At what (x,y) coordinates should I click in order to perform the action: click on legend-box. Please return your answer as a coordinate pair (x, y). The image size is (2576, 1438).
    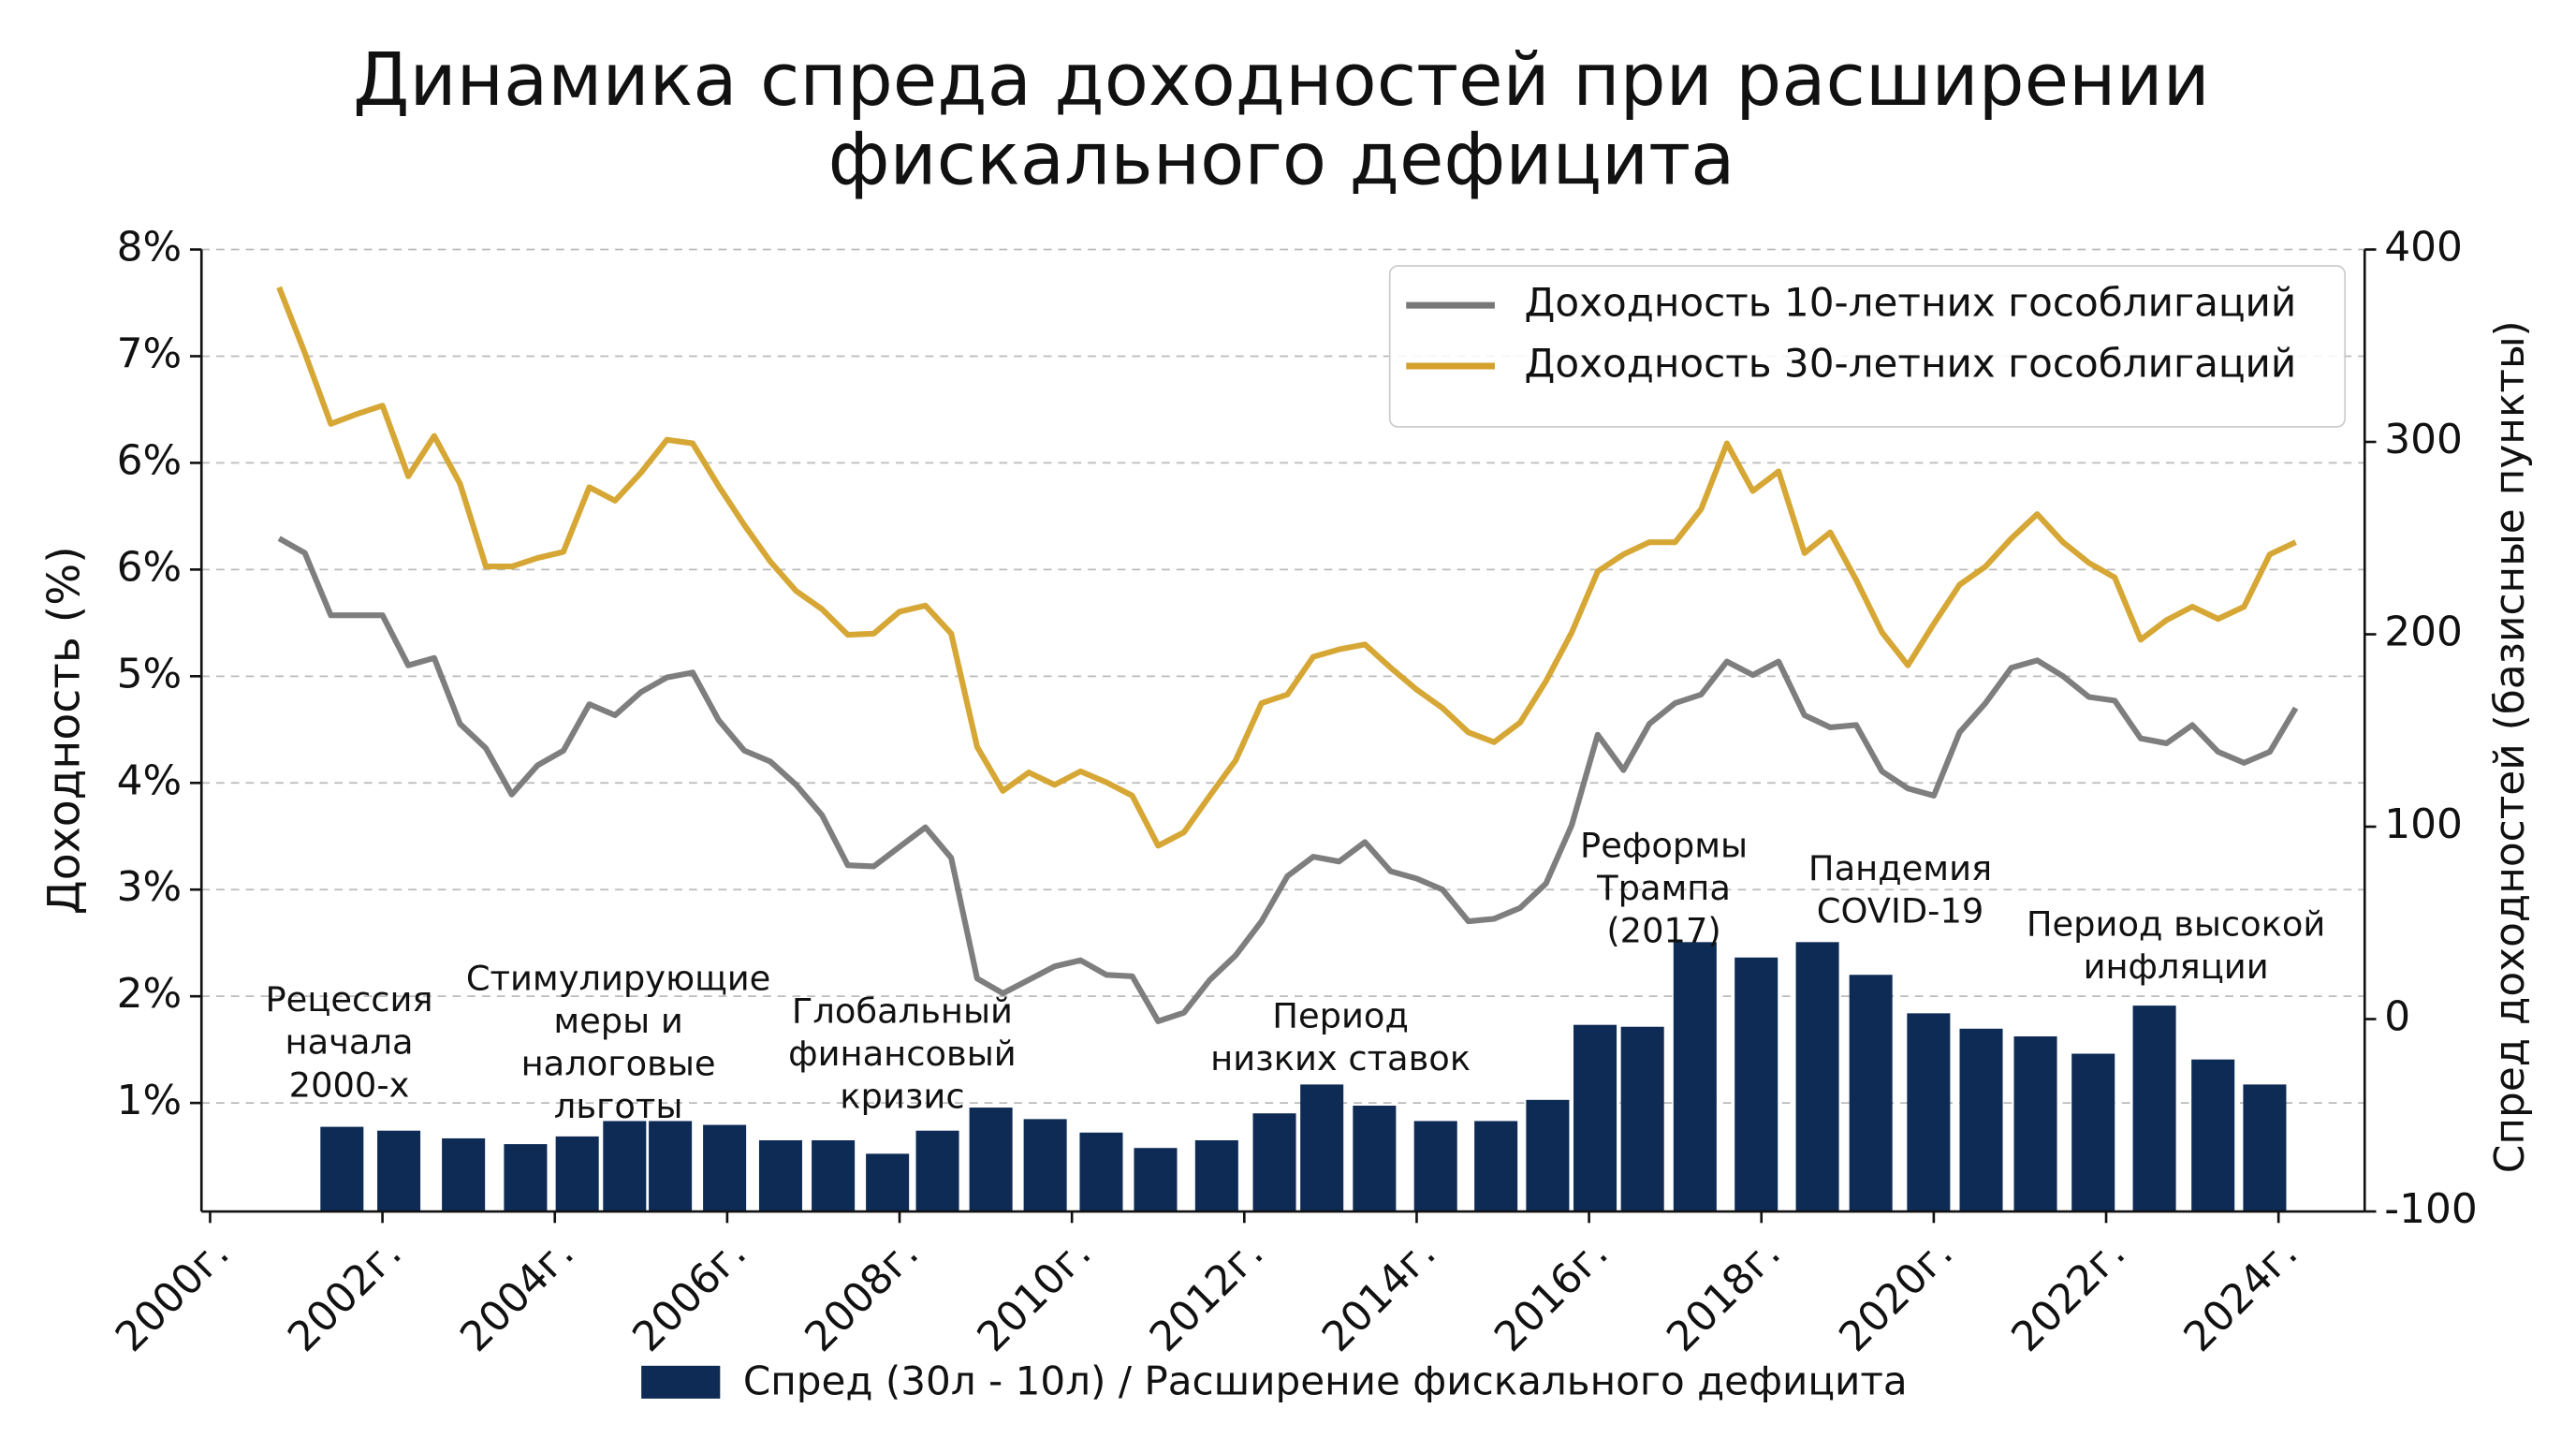
    Looking at the image, I should click on (1867, 346).